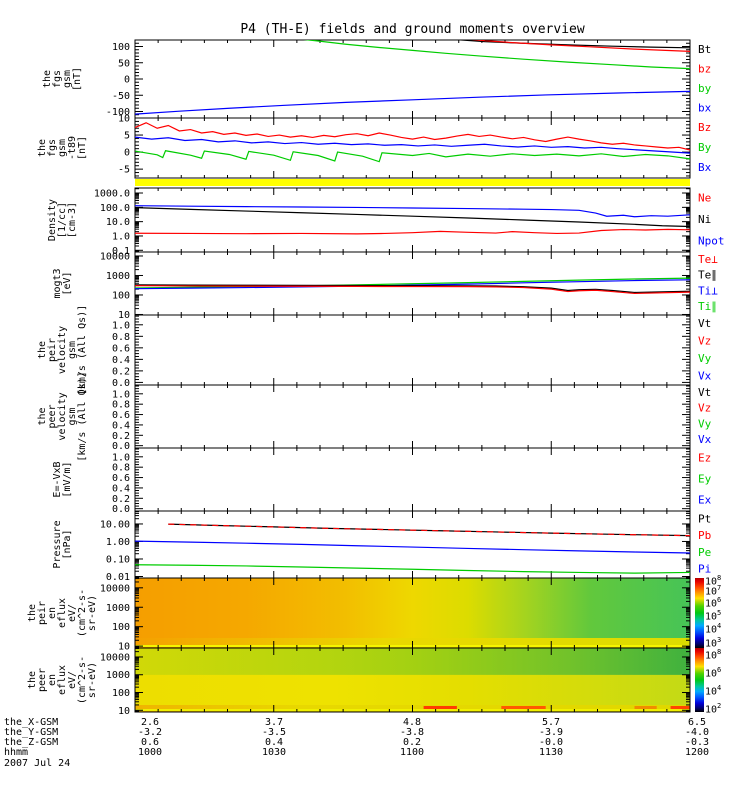  I want to click on panel-fgs_gsm: thefgsgsm[nT], so click(366, 79).